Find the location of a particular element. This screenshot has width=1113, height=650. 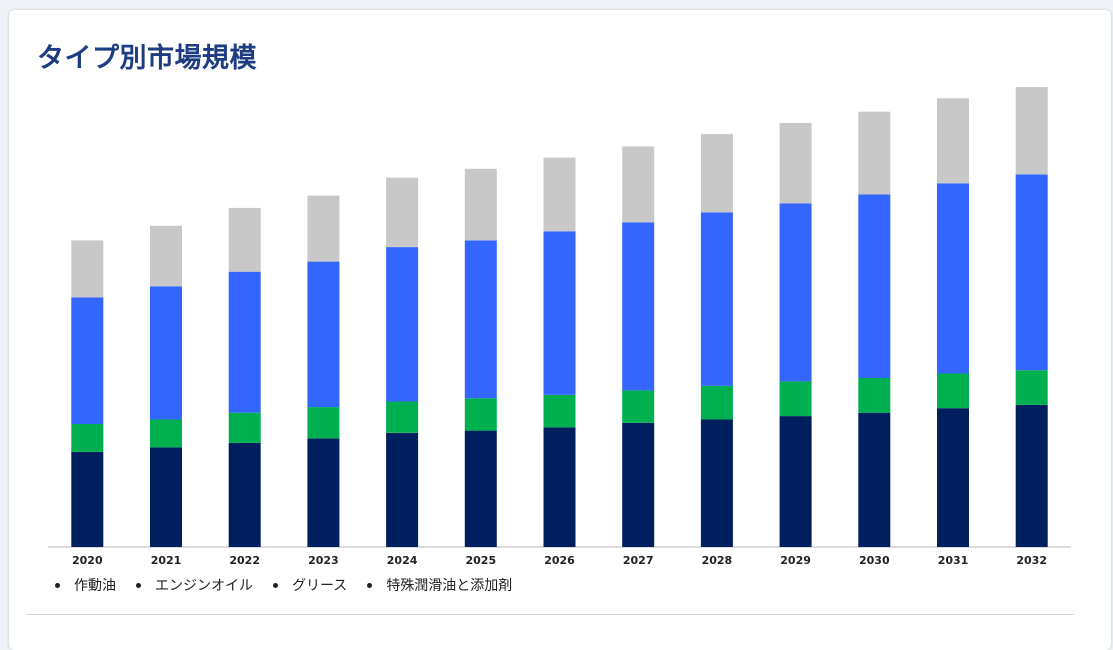

legend-item: 作動油 is located at coordinates (85, 585).